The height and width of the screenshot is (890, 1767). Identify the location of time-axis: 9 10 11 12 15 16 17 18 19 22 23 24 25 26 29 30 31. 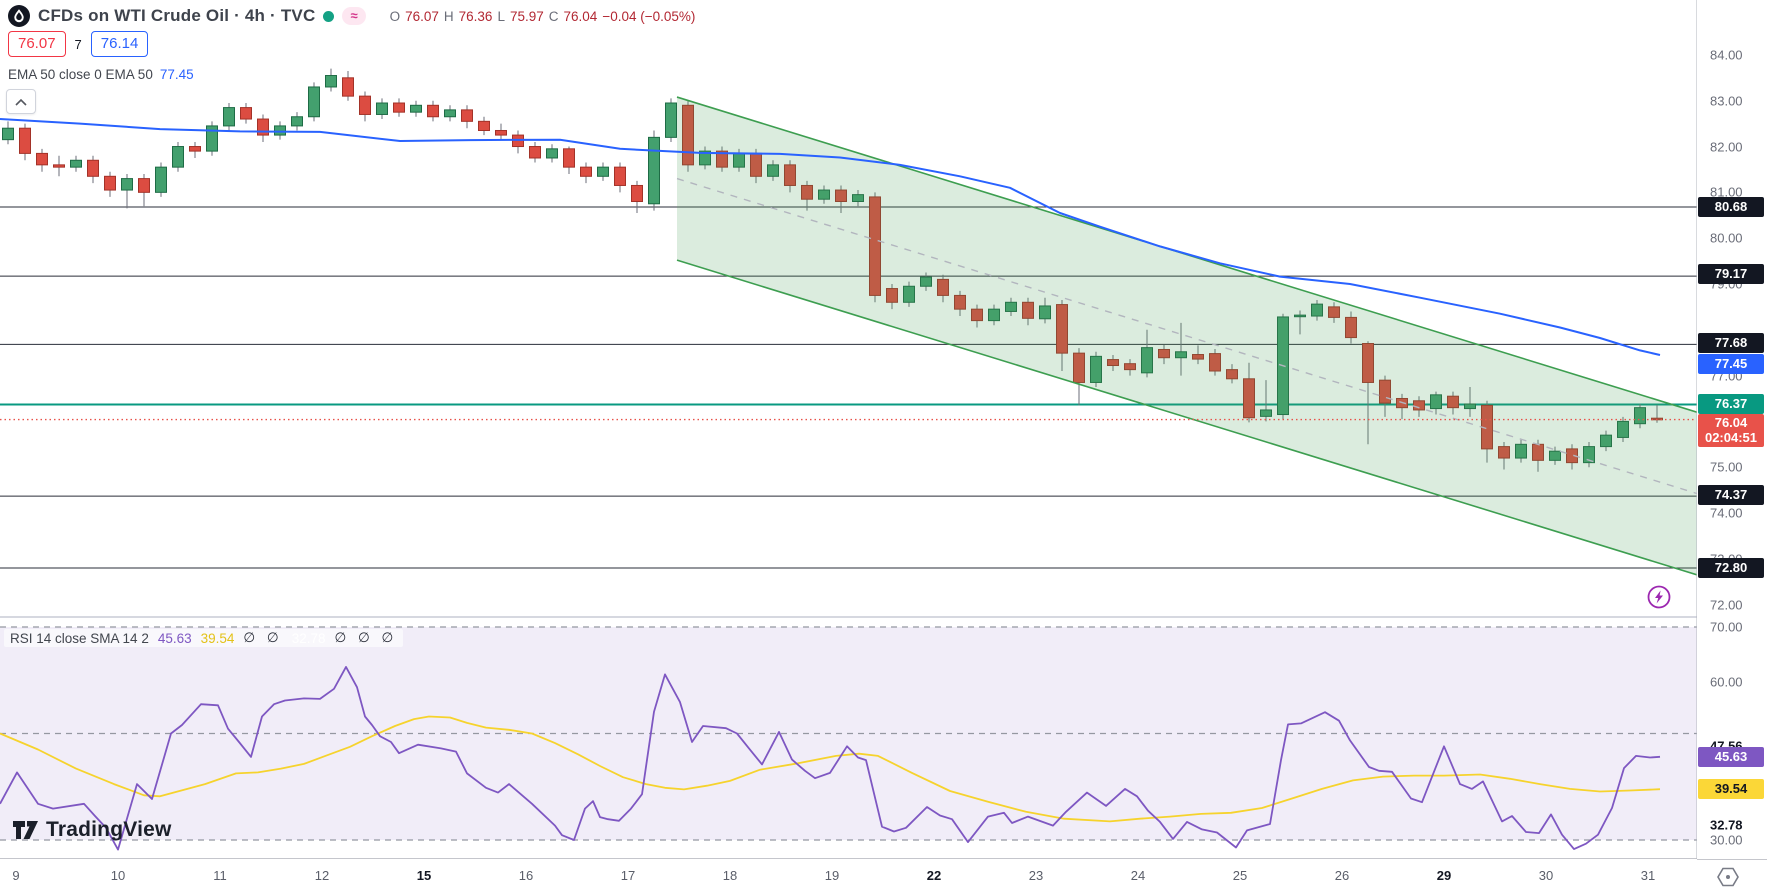
(848, 874).